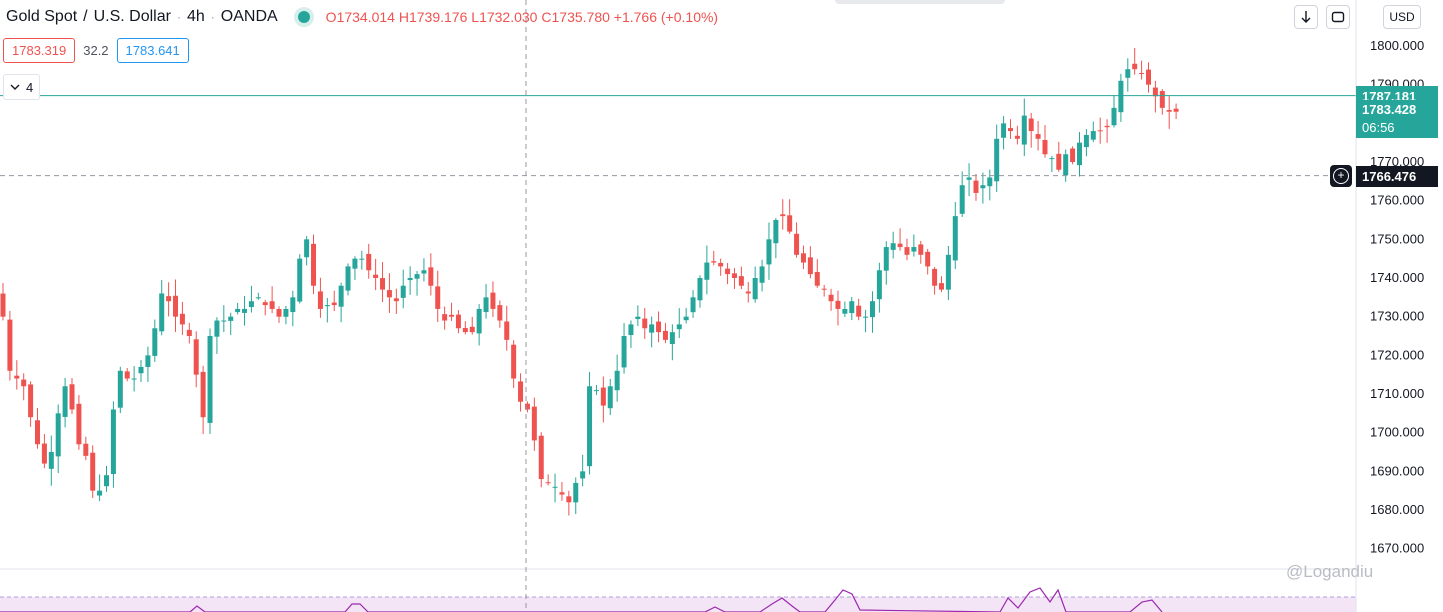 The width and height of the screenshot is (1443, 612). I want to click on price-tick-label: 1740.000, so click(1397, 277).